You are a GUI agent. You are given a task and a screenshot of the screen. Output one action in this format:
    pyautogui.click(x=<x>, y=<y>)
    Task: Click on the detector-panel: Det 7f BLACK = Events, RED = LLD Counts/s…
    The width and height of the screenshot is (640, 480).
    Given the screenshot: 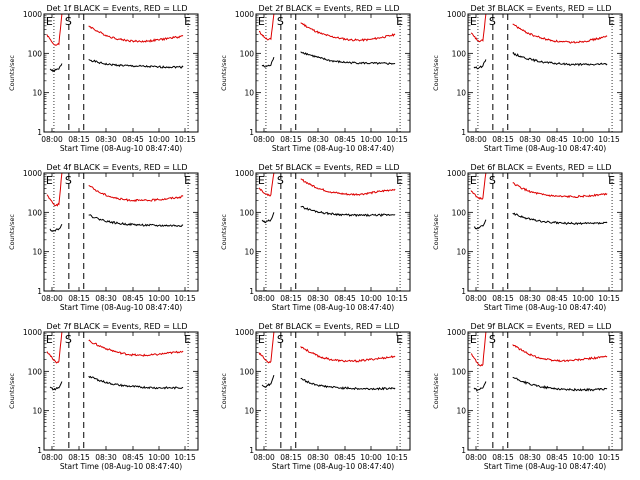 What is the action you would take?
    pyautogui.click(x=103, y=396)
    